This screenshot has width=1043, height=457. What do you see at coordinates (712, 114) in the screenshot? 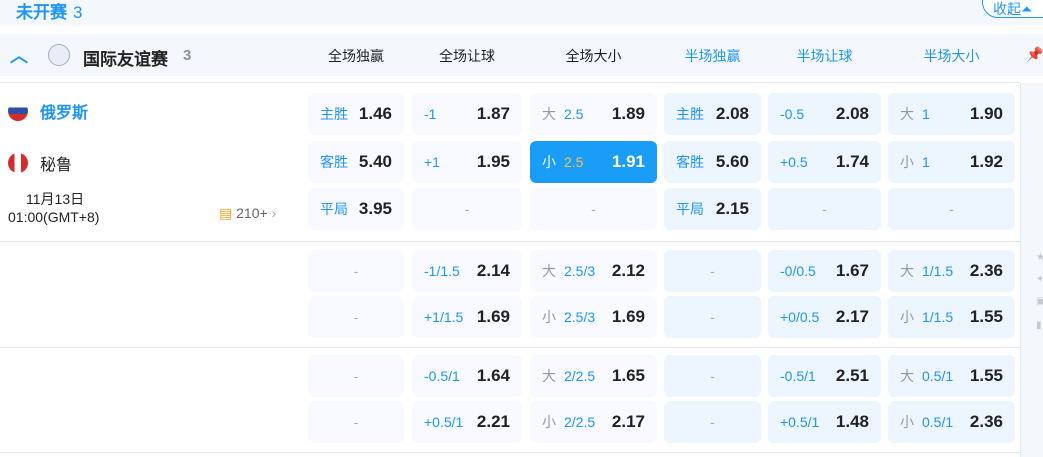
I see `odds-cell: 主胜 2.08` at bounding box center [712, 114].